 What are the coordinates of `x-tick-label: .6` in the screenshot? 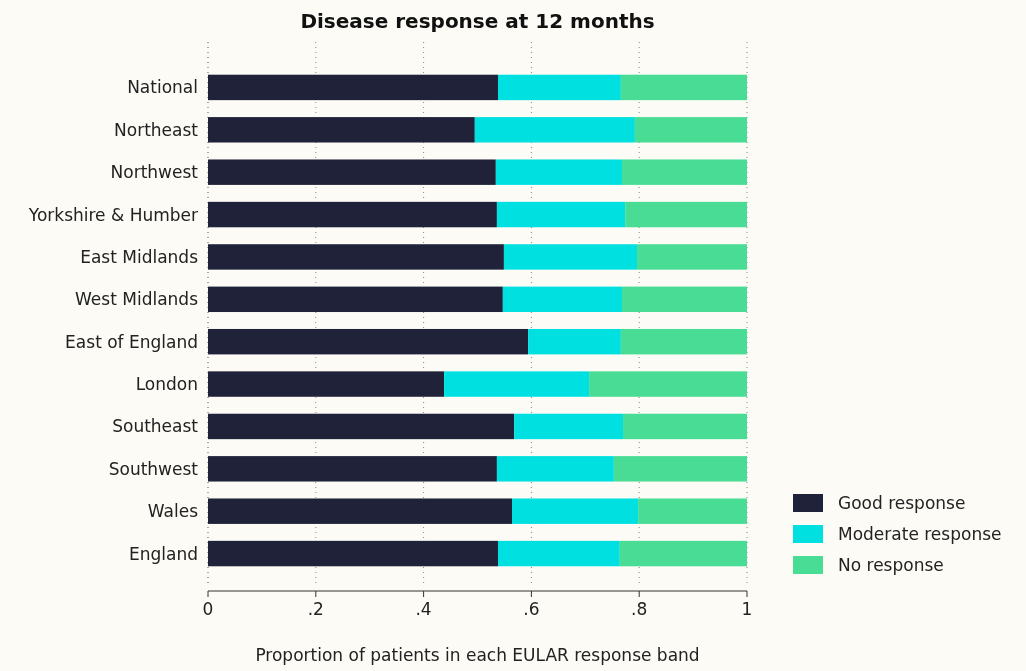 It's located at (531, 609).